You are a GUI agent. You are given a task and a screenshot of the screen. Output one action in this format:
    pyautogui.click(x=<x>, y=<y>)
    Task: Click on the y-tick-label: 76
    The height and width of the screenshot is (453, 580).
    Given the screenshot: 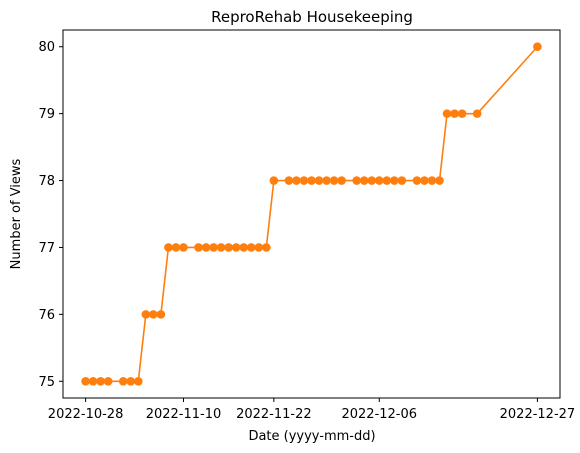 What is the action you would take?
    pyautogui.click(x=46, y=315)
    